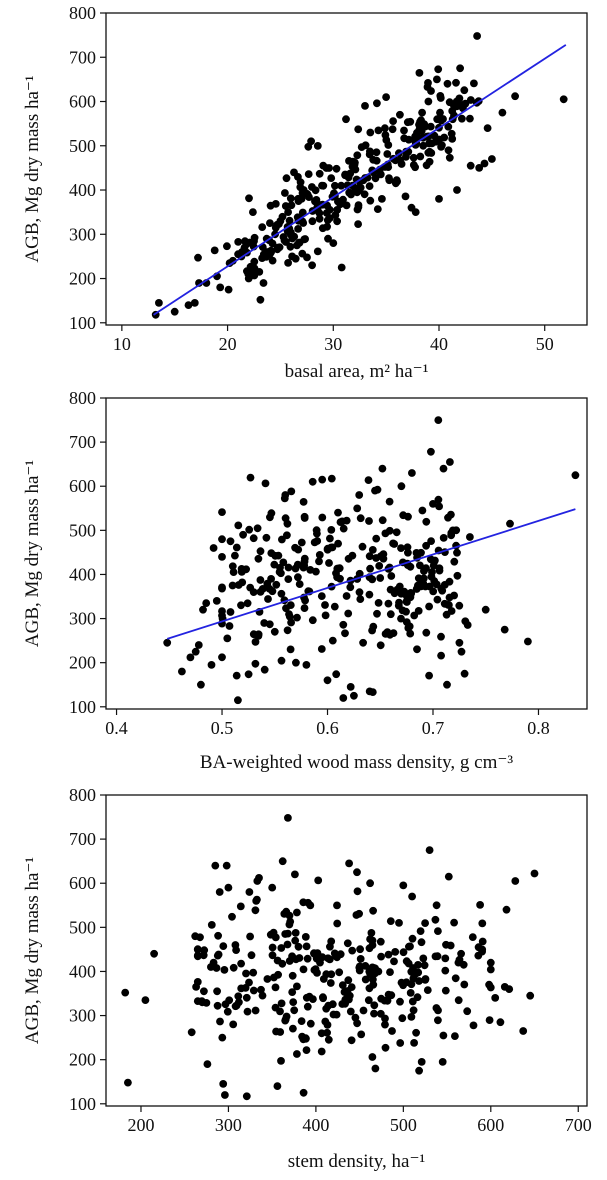 The height and width of the screenshot is (1180, 607). Describe the element at coordinates (32, 169) in the screenshot. I see `y-axis-title: AGB, Mg dry mass ha⁻¹` at that location.